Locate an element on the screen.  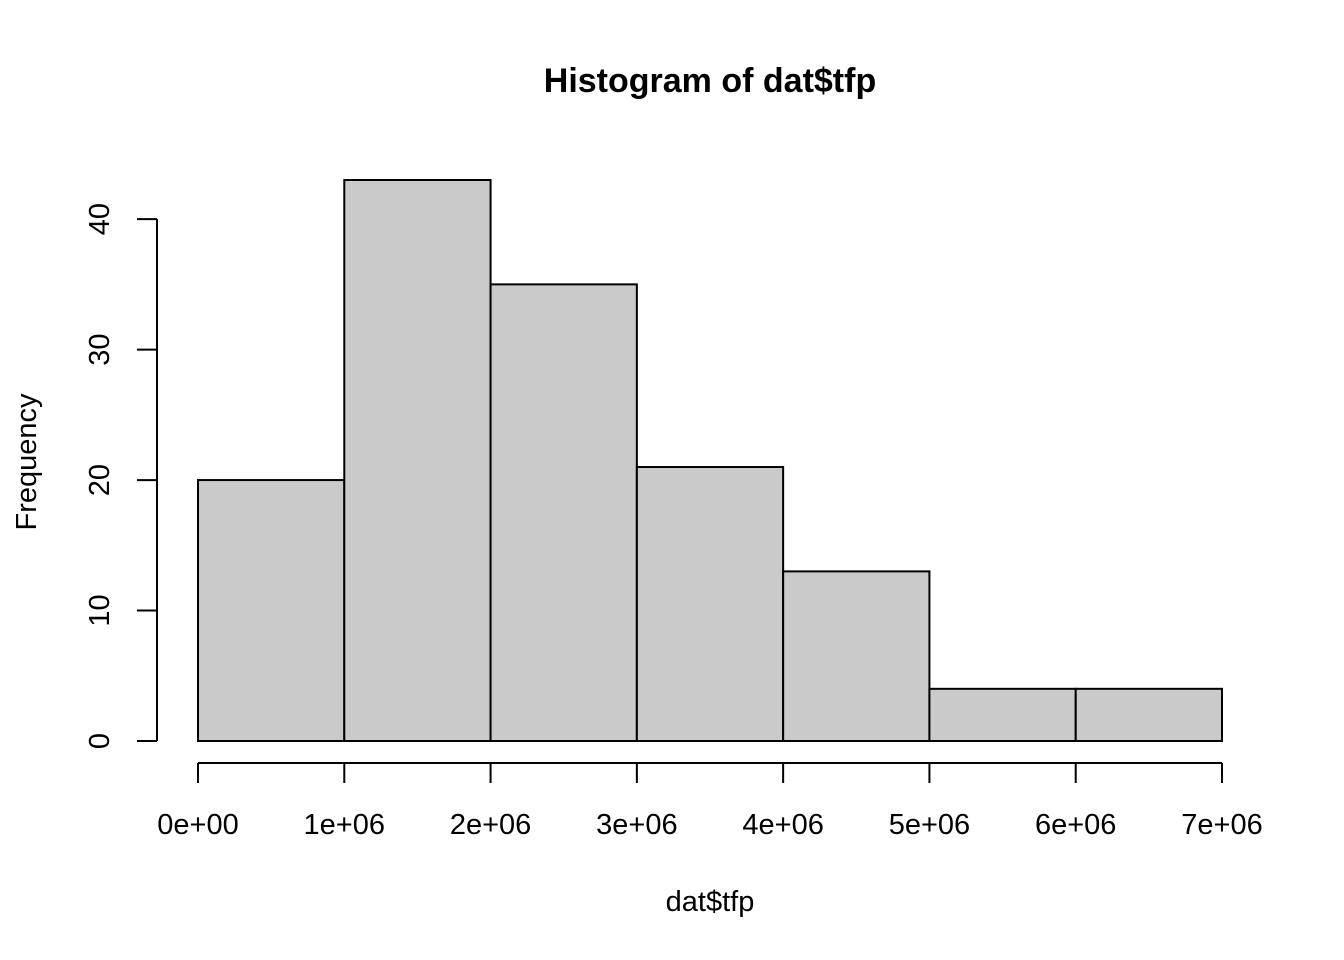
y-tick-label: 30 is located at coordinates (100, 349).